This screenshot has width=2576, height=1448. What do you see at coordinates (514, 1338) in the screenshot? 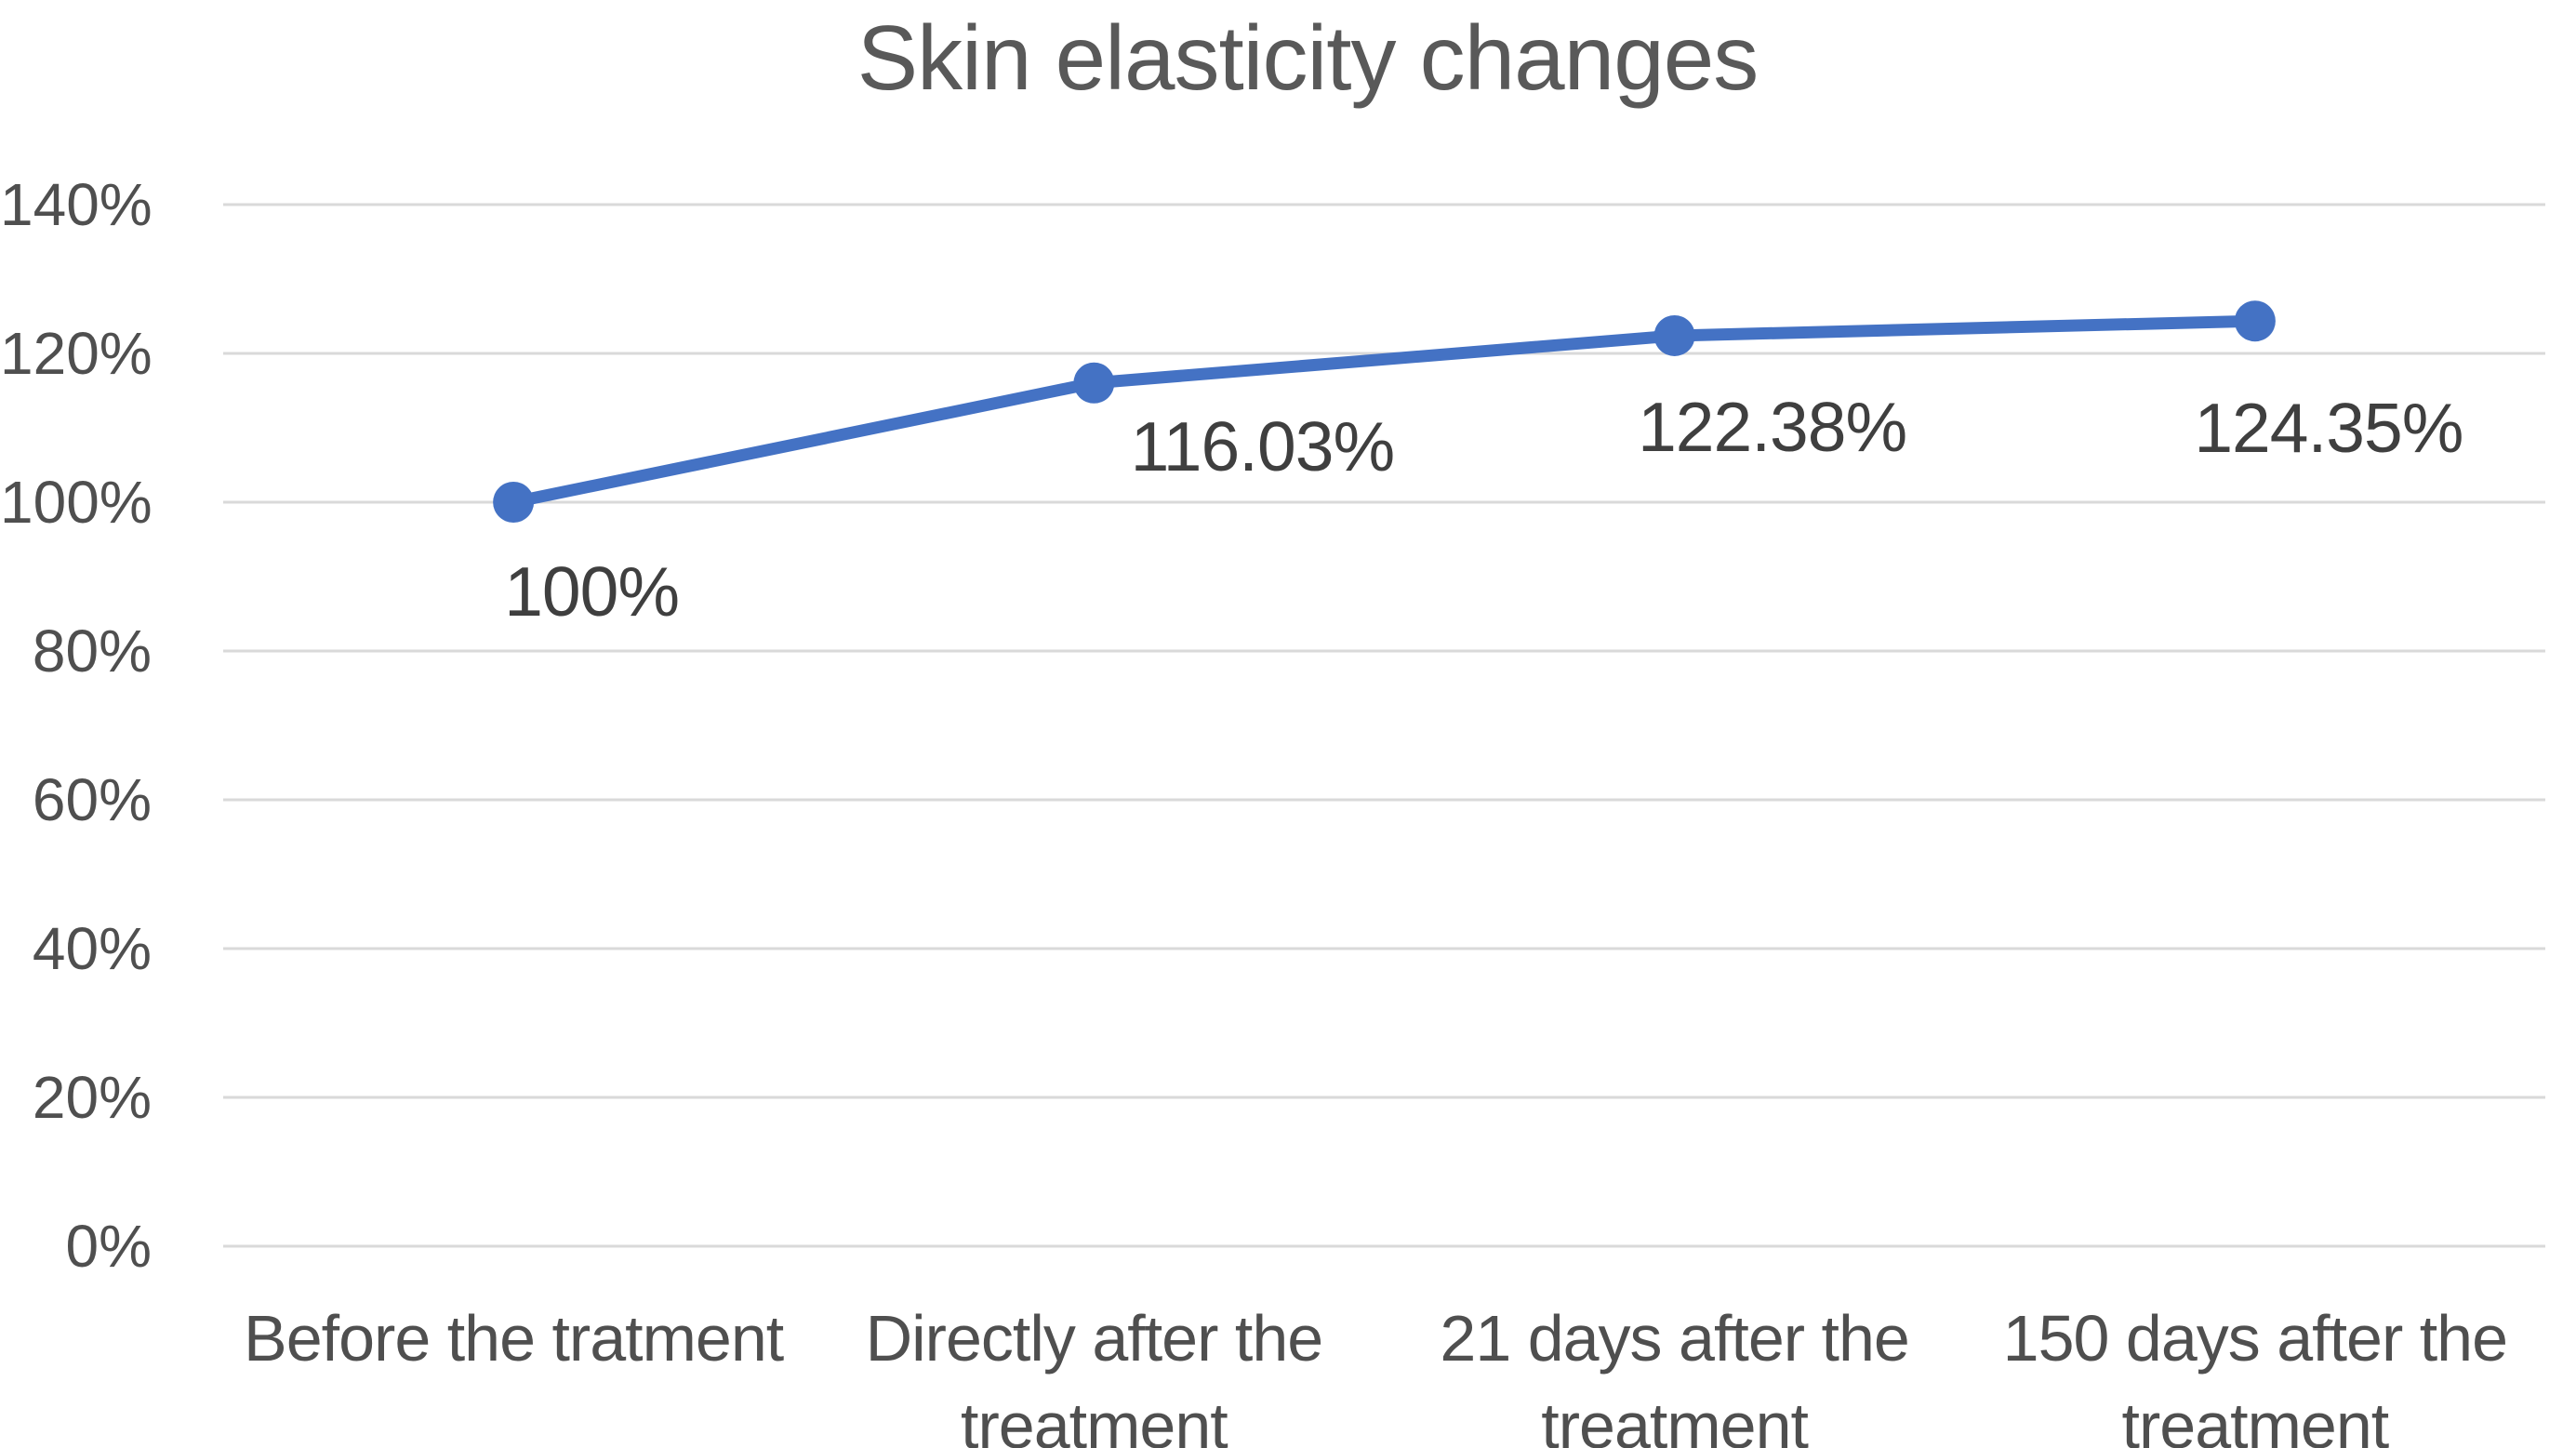
I see `x-axis-category-label: Before the tratment` at bounding box center [514, 1338].